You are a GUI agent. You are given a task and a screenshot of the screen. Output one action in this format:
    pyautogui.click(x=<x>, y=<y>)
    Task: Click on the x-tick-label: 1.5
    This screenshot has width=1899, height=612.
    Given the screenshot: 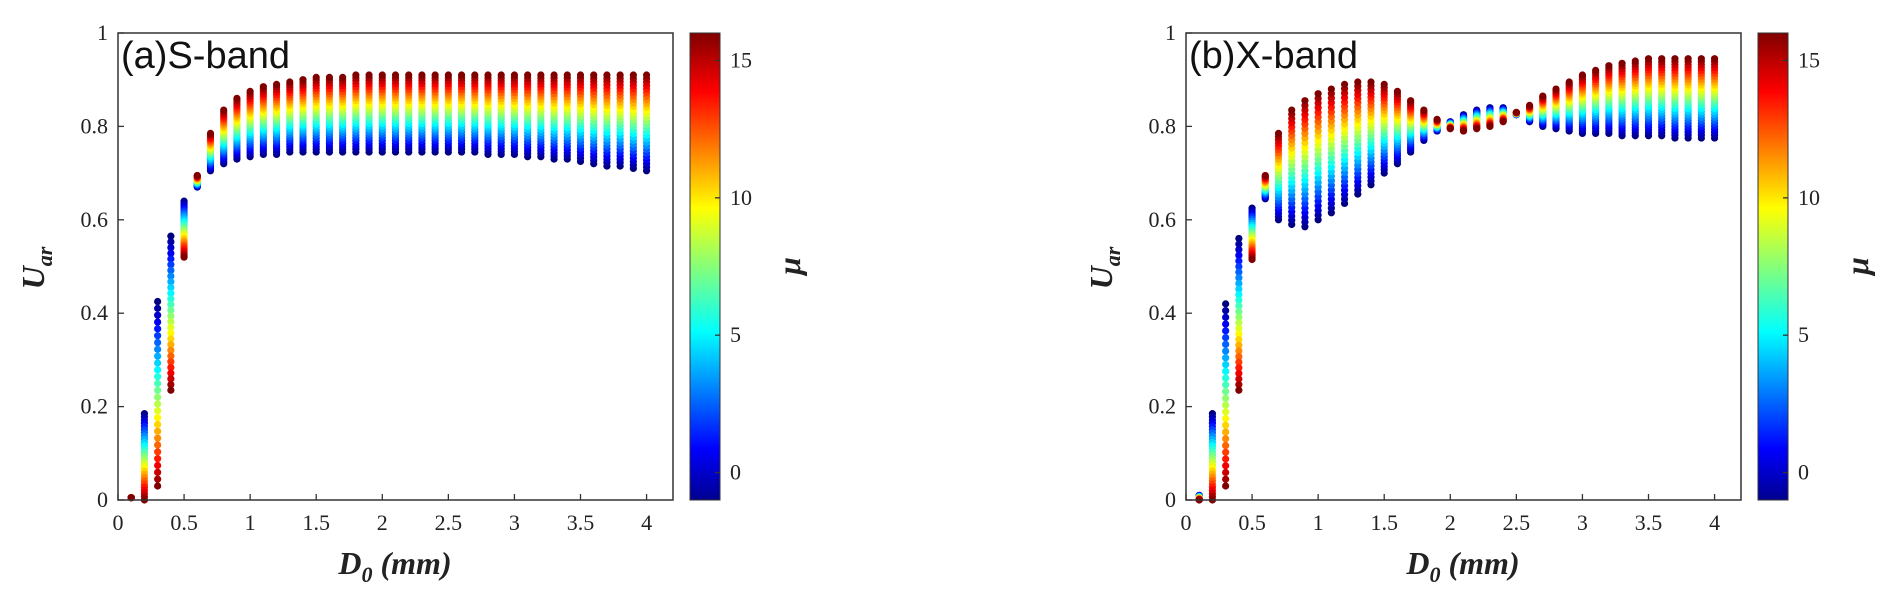 What is the action you would take?
    pyautogui.click(x=1384, y=522)
    